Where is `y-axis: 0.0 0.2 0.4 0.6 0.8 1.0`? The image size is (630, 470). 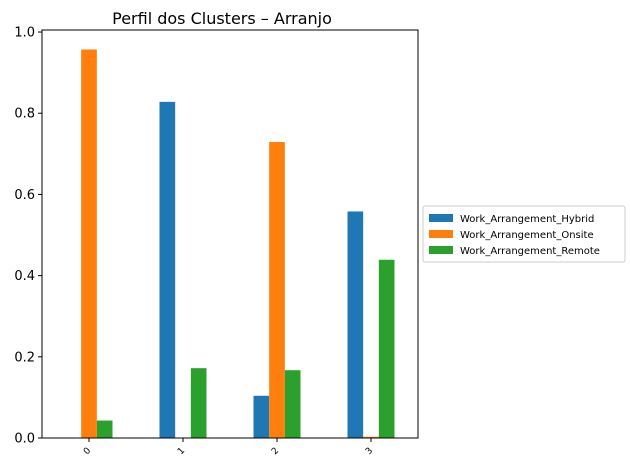
y-axis: 0.0 0.2 0.4 0.6 0.8 1.0 is located at coordinates (28, 236).